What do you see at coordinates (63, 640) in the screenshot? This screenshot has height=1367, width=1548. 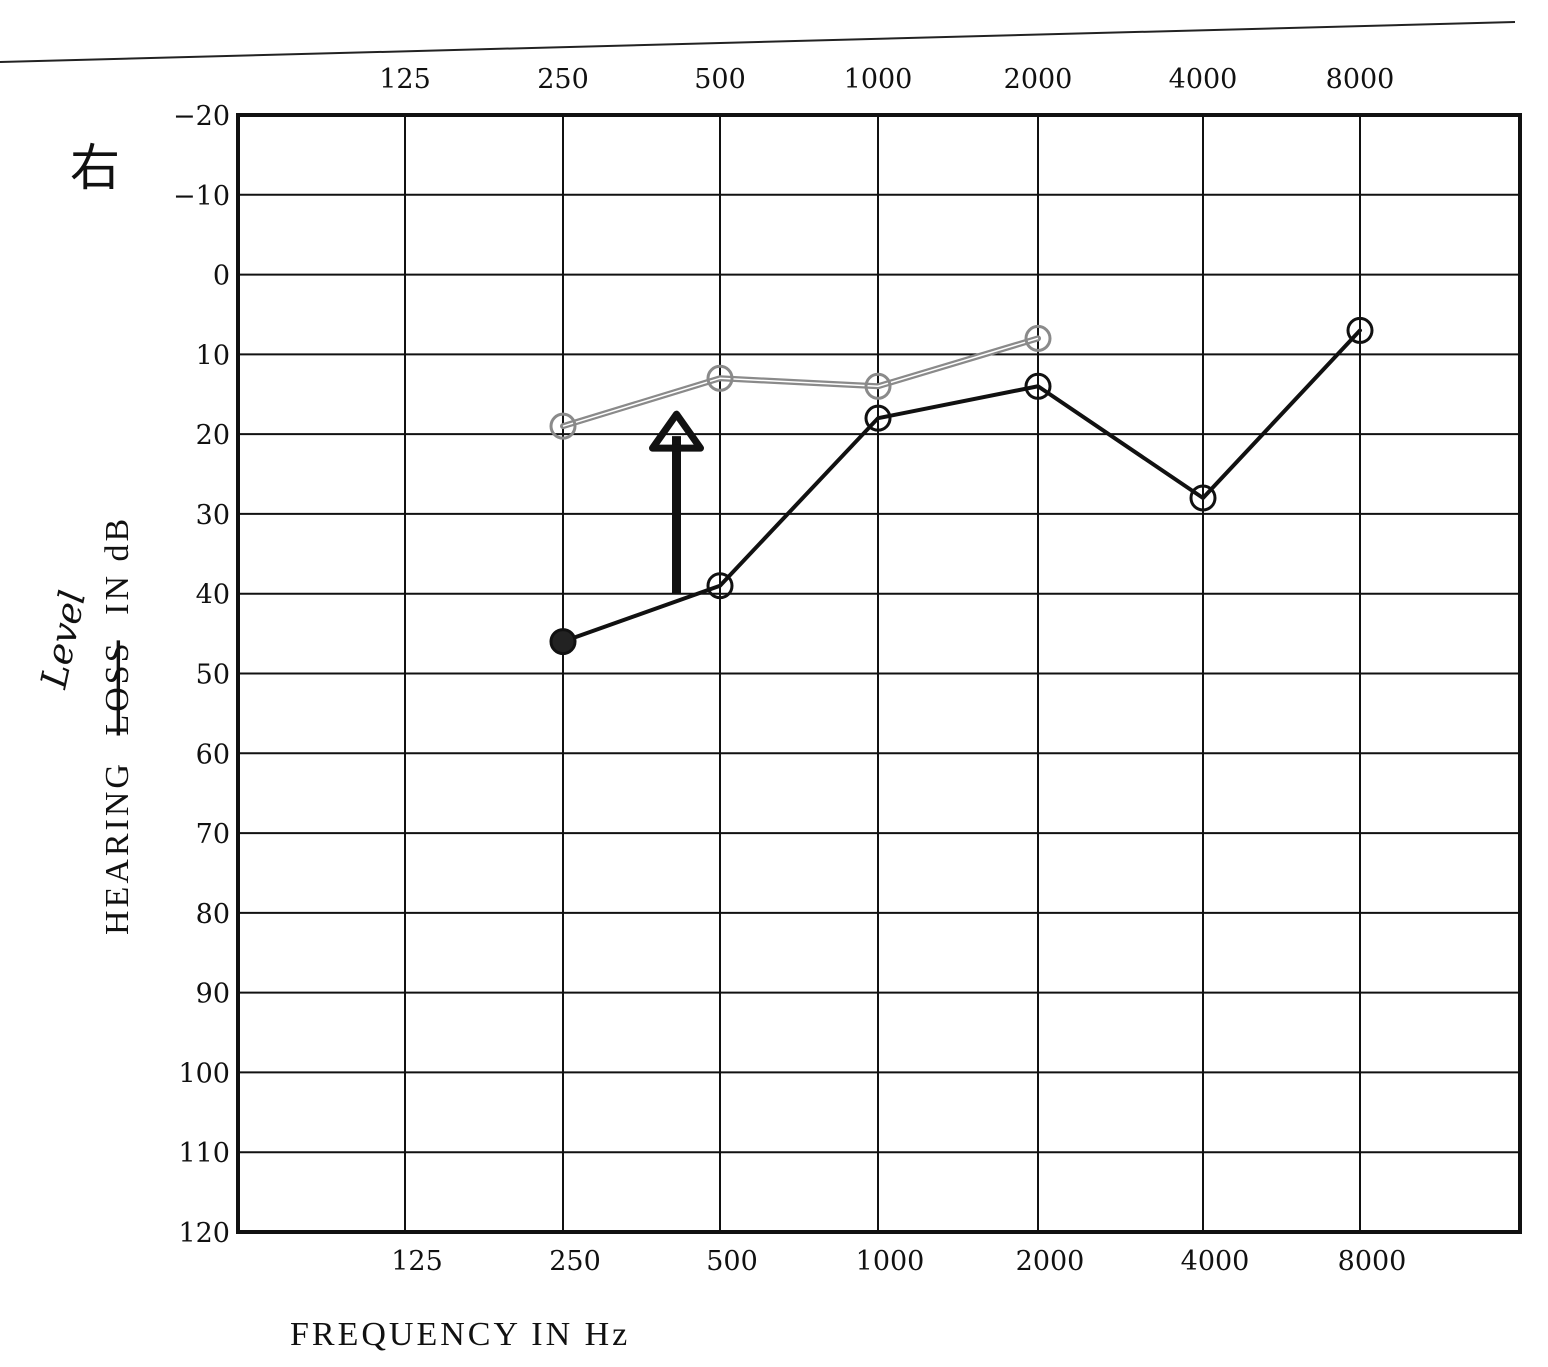 I see `handwritten-level-label: Level` at bounding box center [63, 640].